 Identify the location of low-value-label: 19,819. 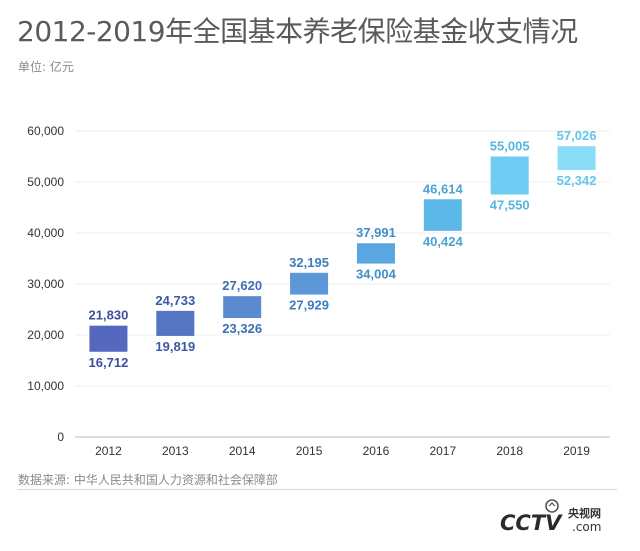
(175, 346).